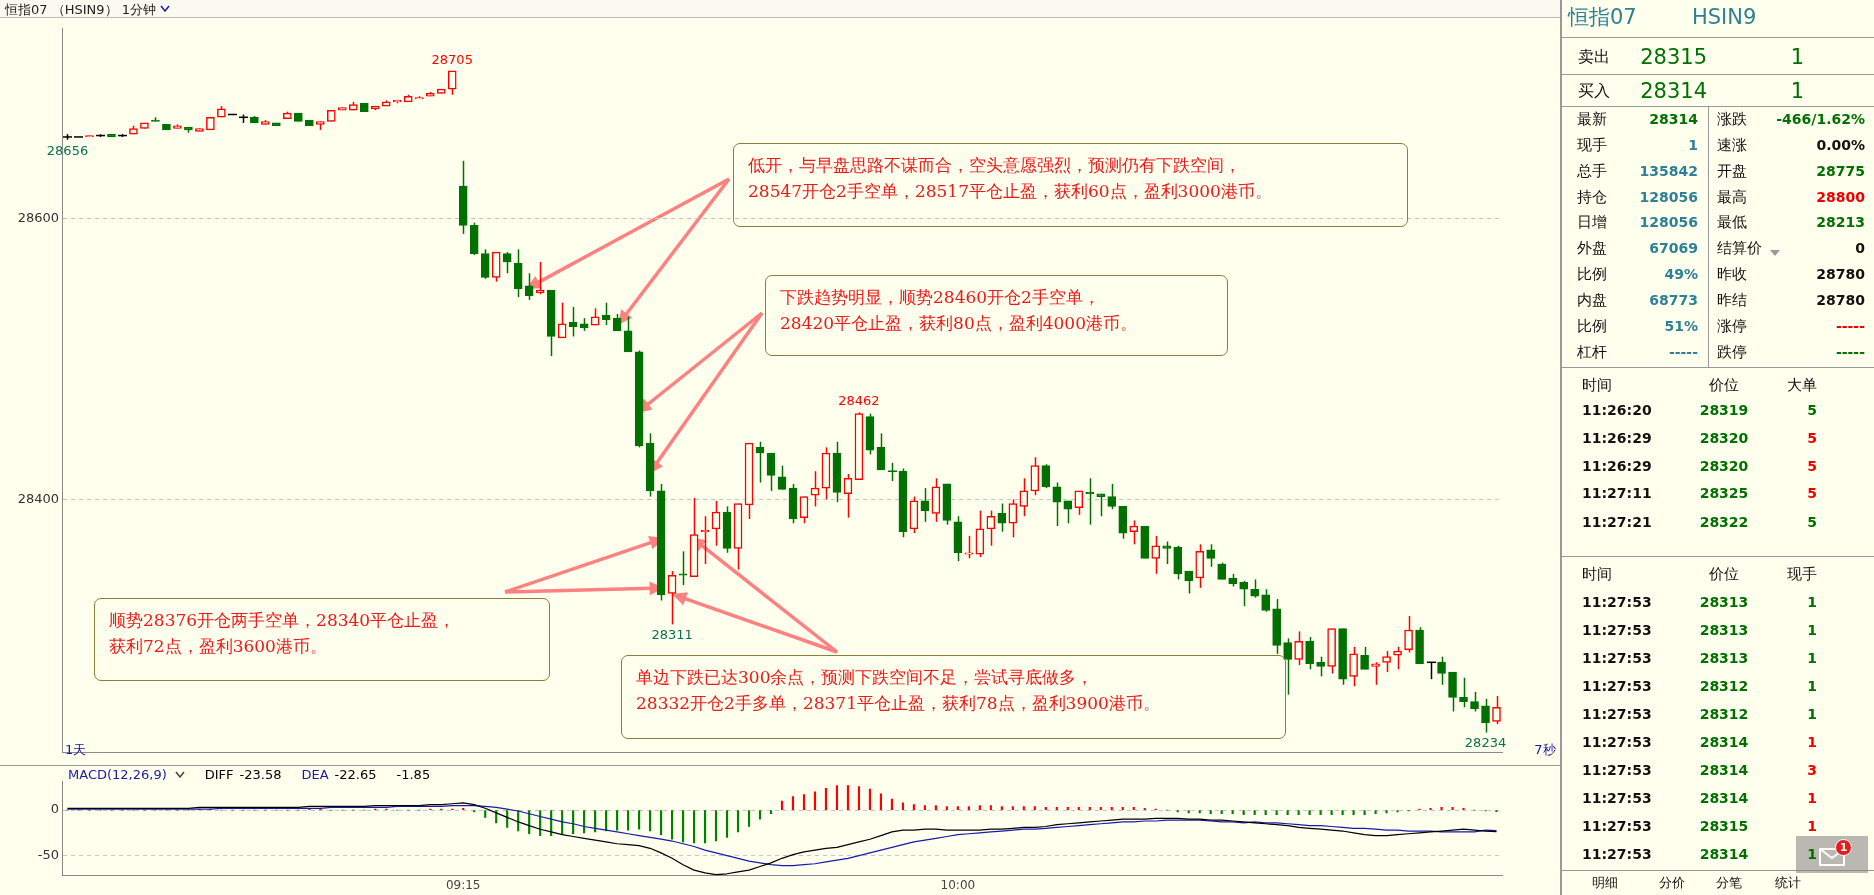 The image size is (1874, 895). I want to click on text: 51%, so click(1681, 326).